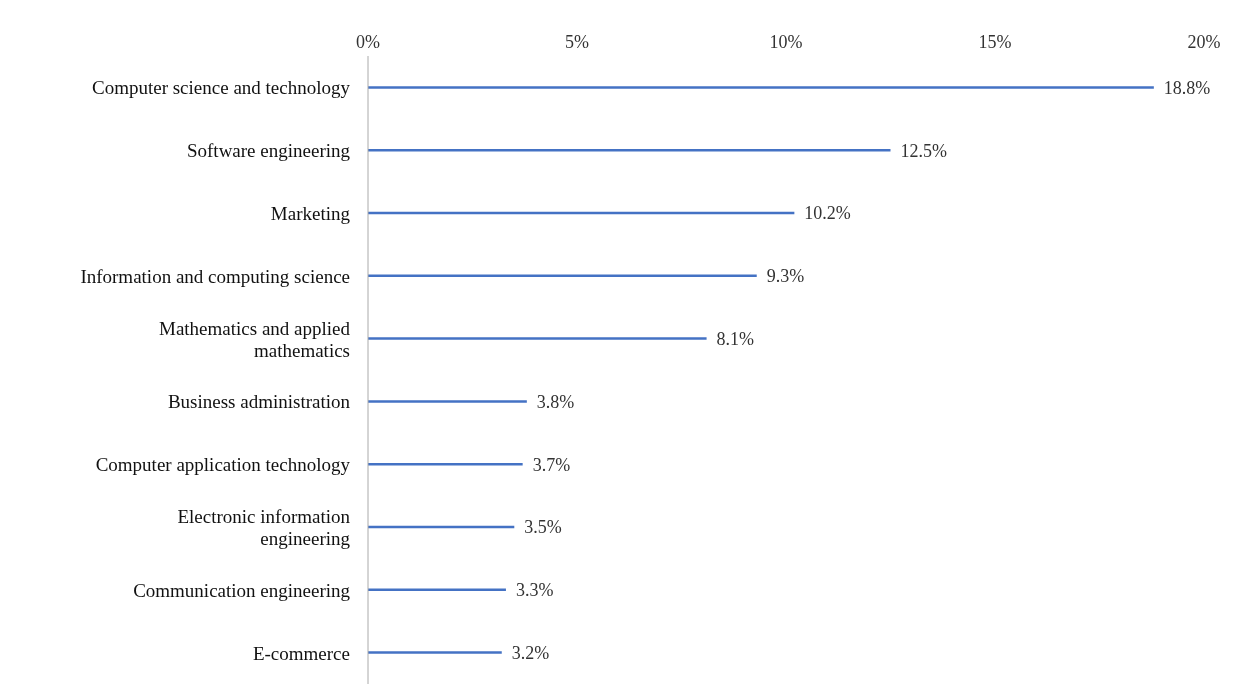 This screenshot has width=1242, height=692. Describe the element at coordinates (923, 150) in the screenshot. I see `data-label: 12.5%` at that location.